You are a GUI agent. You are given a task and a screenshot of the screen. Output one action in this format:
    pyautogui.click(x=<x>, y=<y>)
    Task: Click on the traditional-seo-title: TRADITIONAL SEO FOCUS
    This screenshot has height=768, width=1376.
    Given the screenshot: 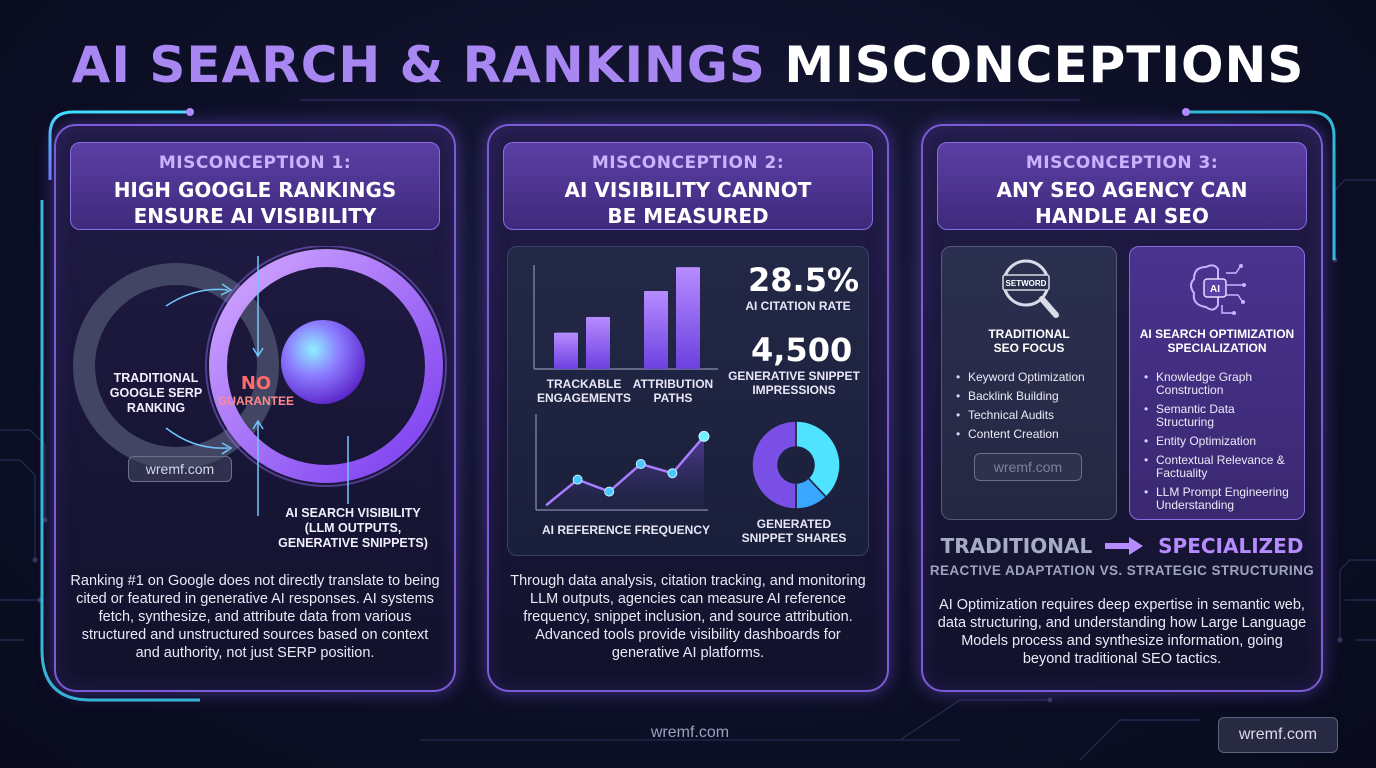 What is the action you would take?
    pyautogui.click(x=1029, y=341)
    